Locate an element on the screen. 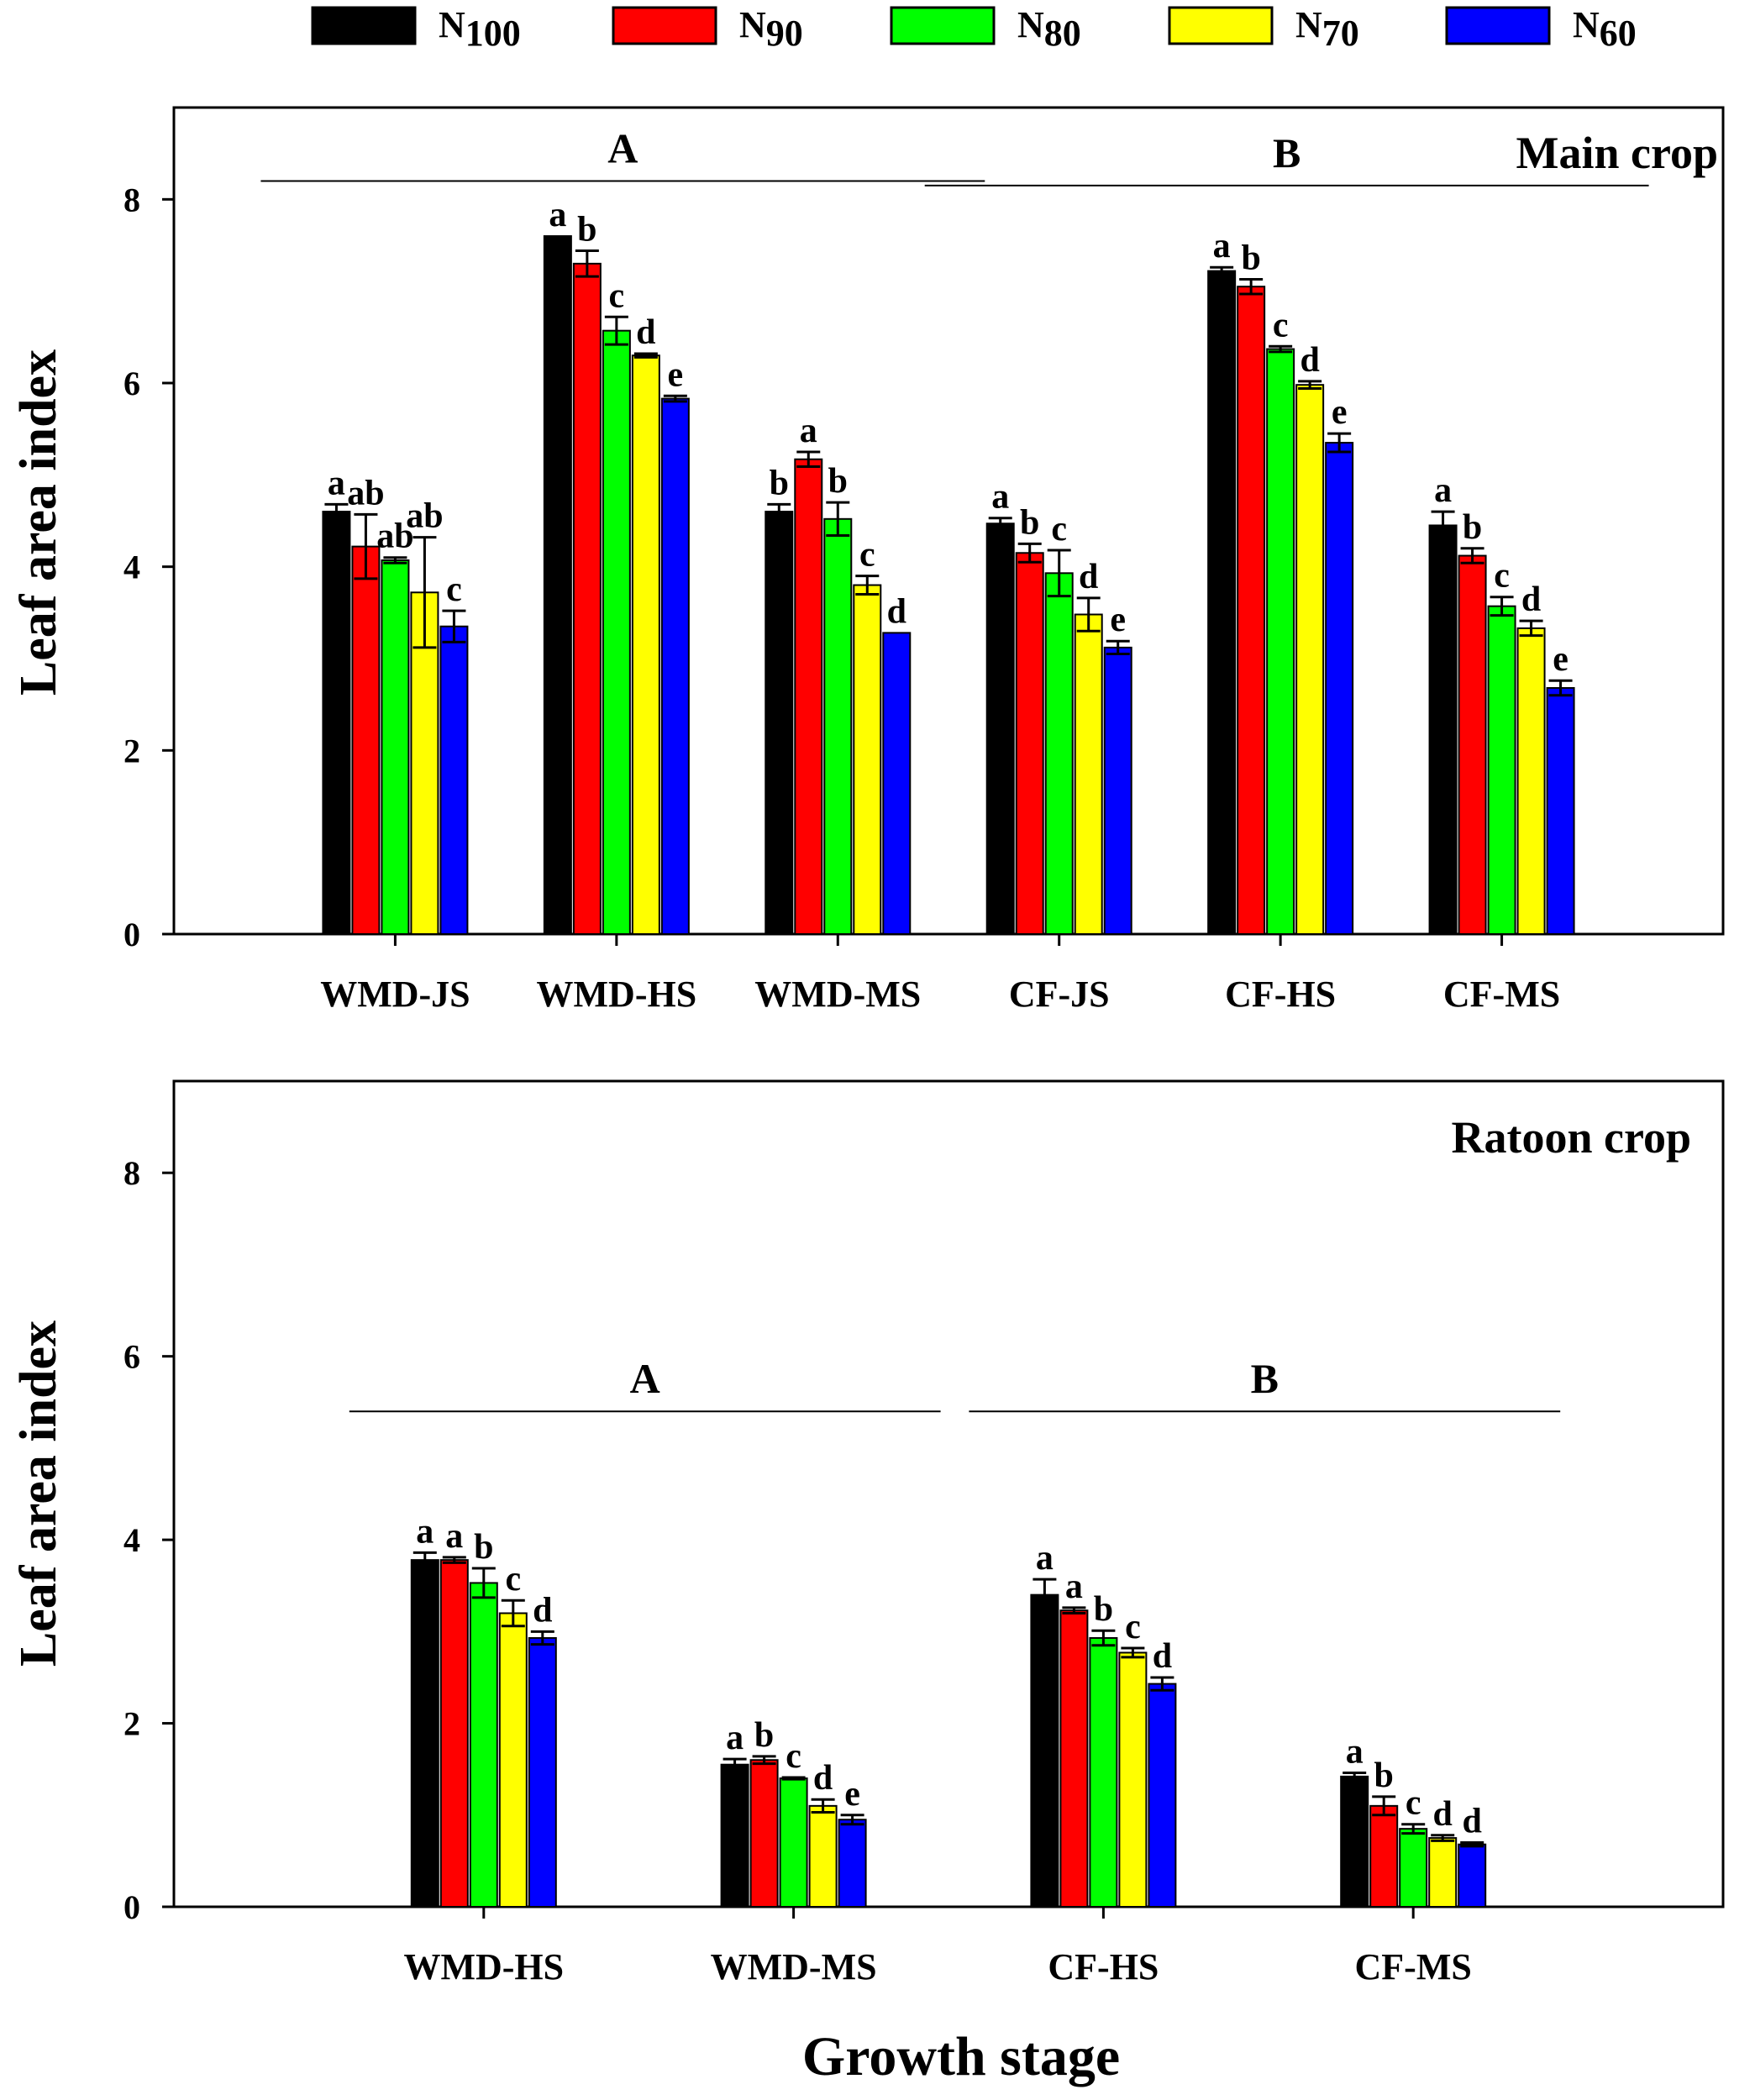 The width and height of the screenshot is (1755, 2100). x-tick-label: WMD-JS is located at coordinates (395, 994).